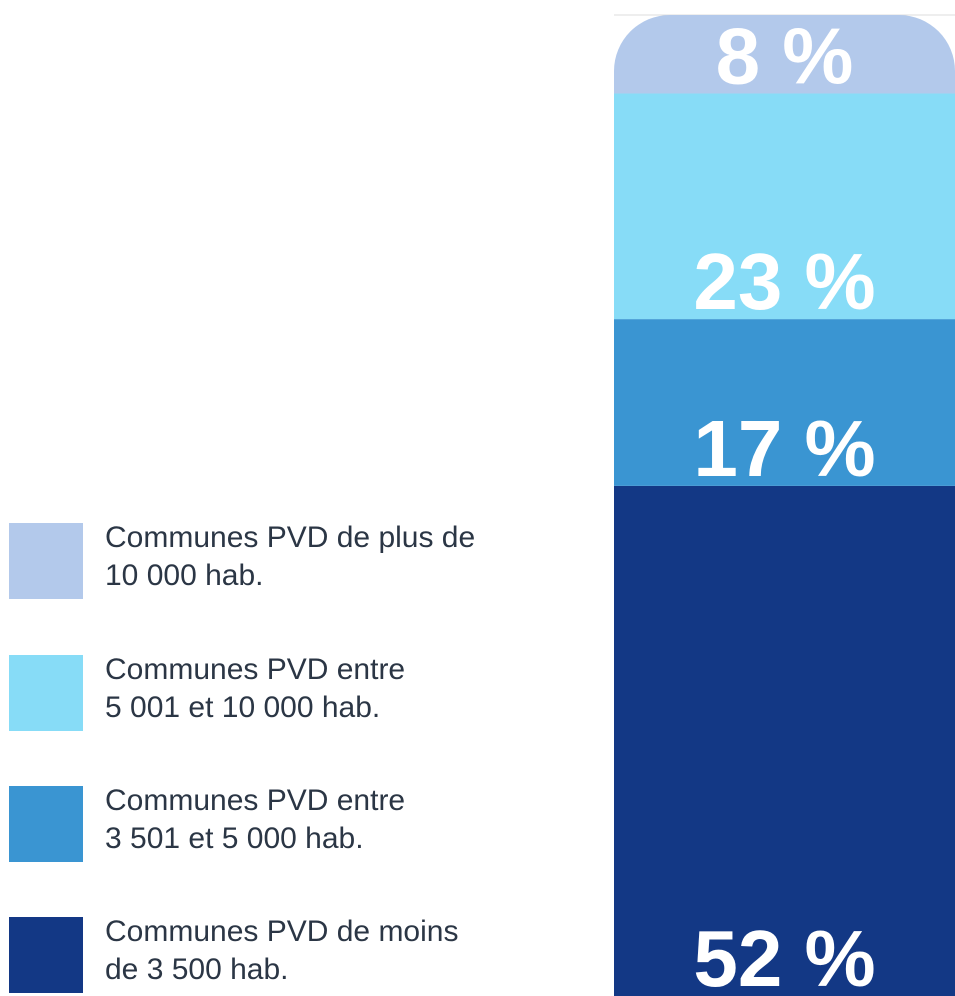 The image size is (955, 996). I want to click on value-label: 8 %, so click(785, 55).